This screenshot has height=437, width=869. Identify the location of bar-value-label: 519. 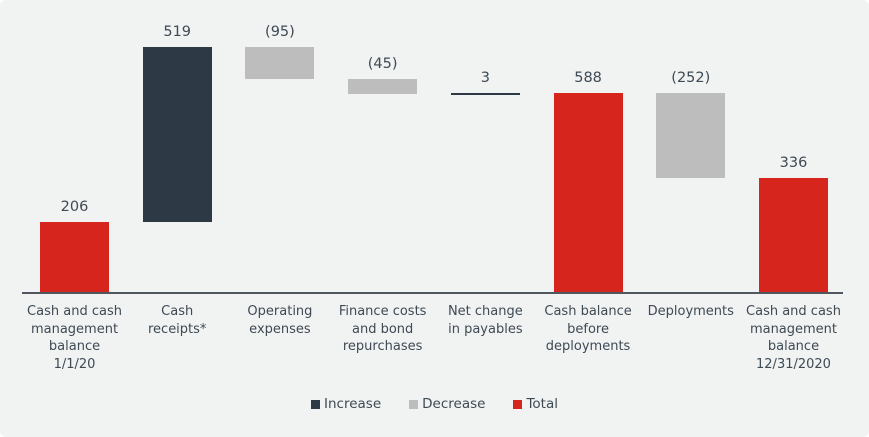
(177, 32).